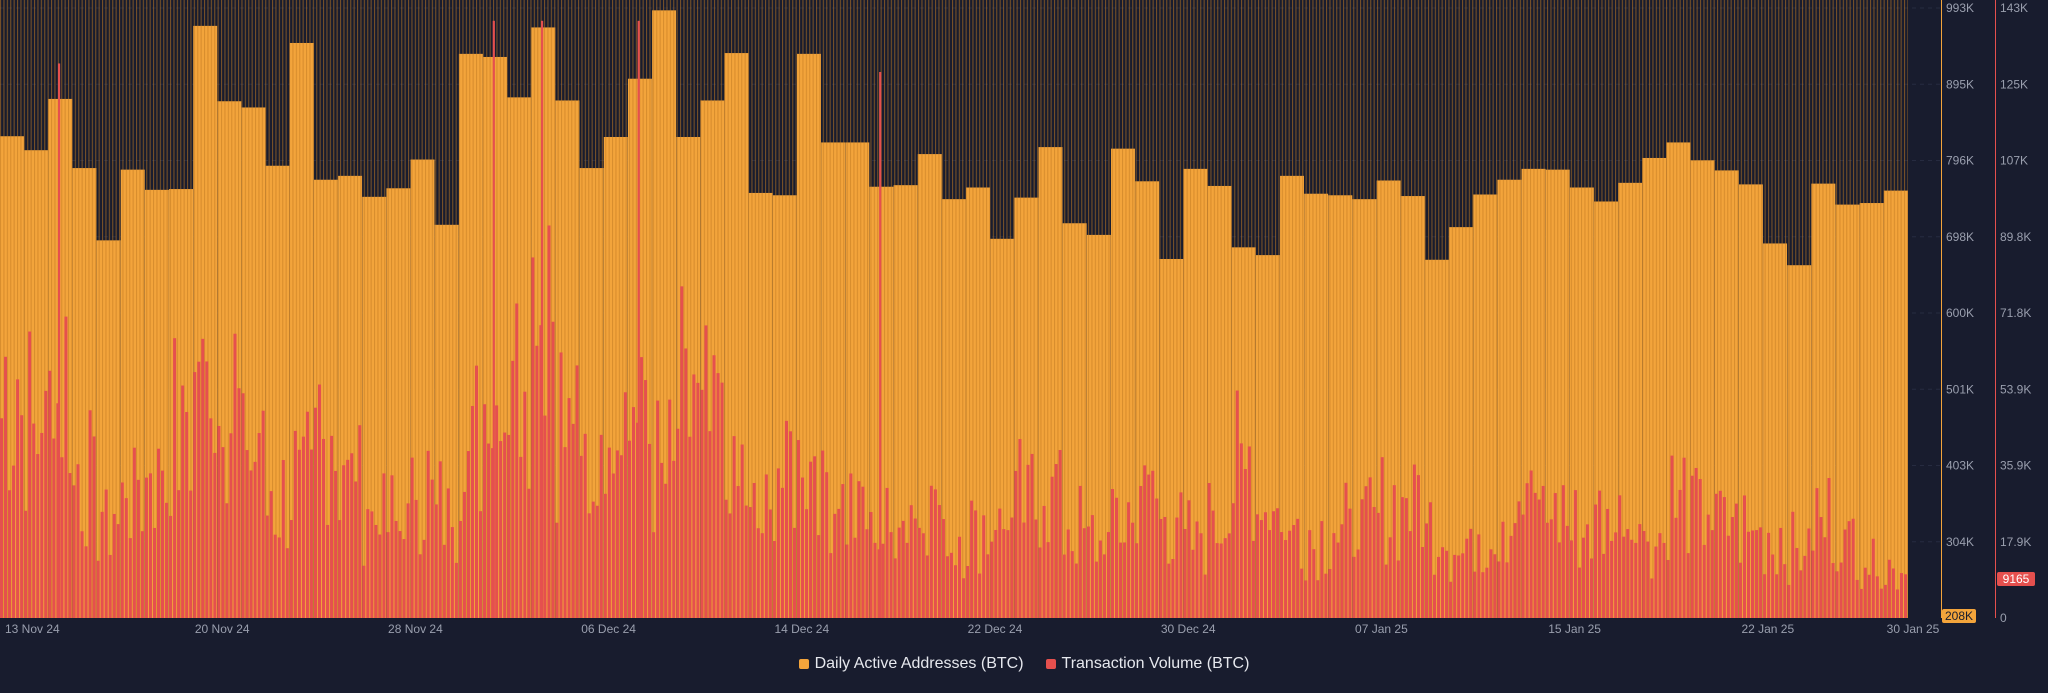  I want to click on left-axis-tick-label: 796K, so click(1960, 161).